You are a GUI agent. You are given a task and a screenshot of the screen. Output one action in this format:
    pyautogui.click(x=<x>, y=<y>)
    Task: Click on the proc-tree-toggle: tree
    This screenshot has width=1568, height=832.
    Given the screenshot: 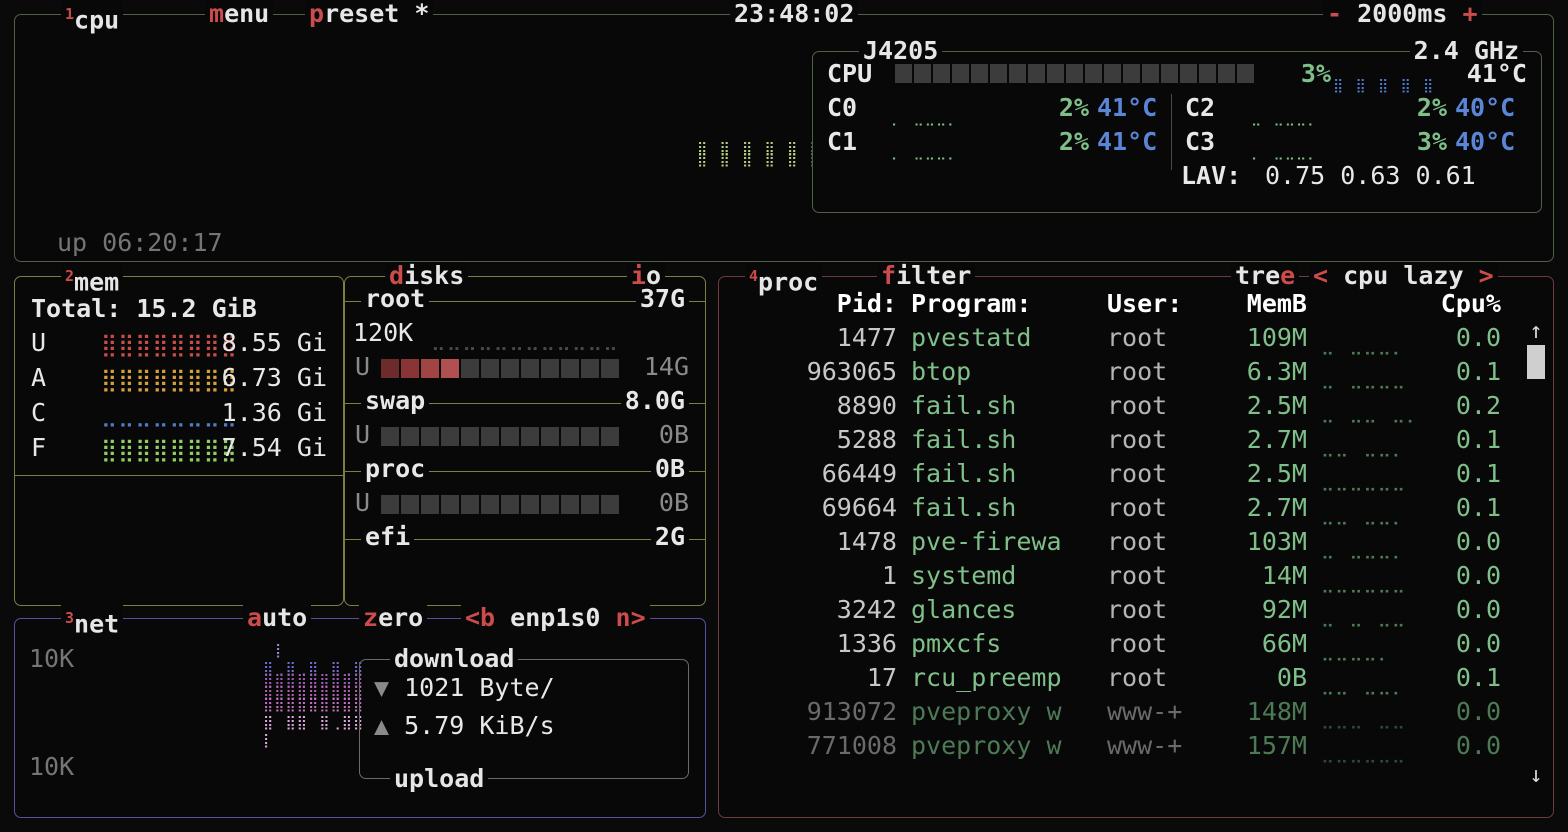 What is the action you would take?
    pyautogui.click(x=1265, y=276)
    